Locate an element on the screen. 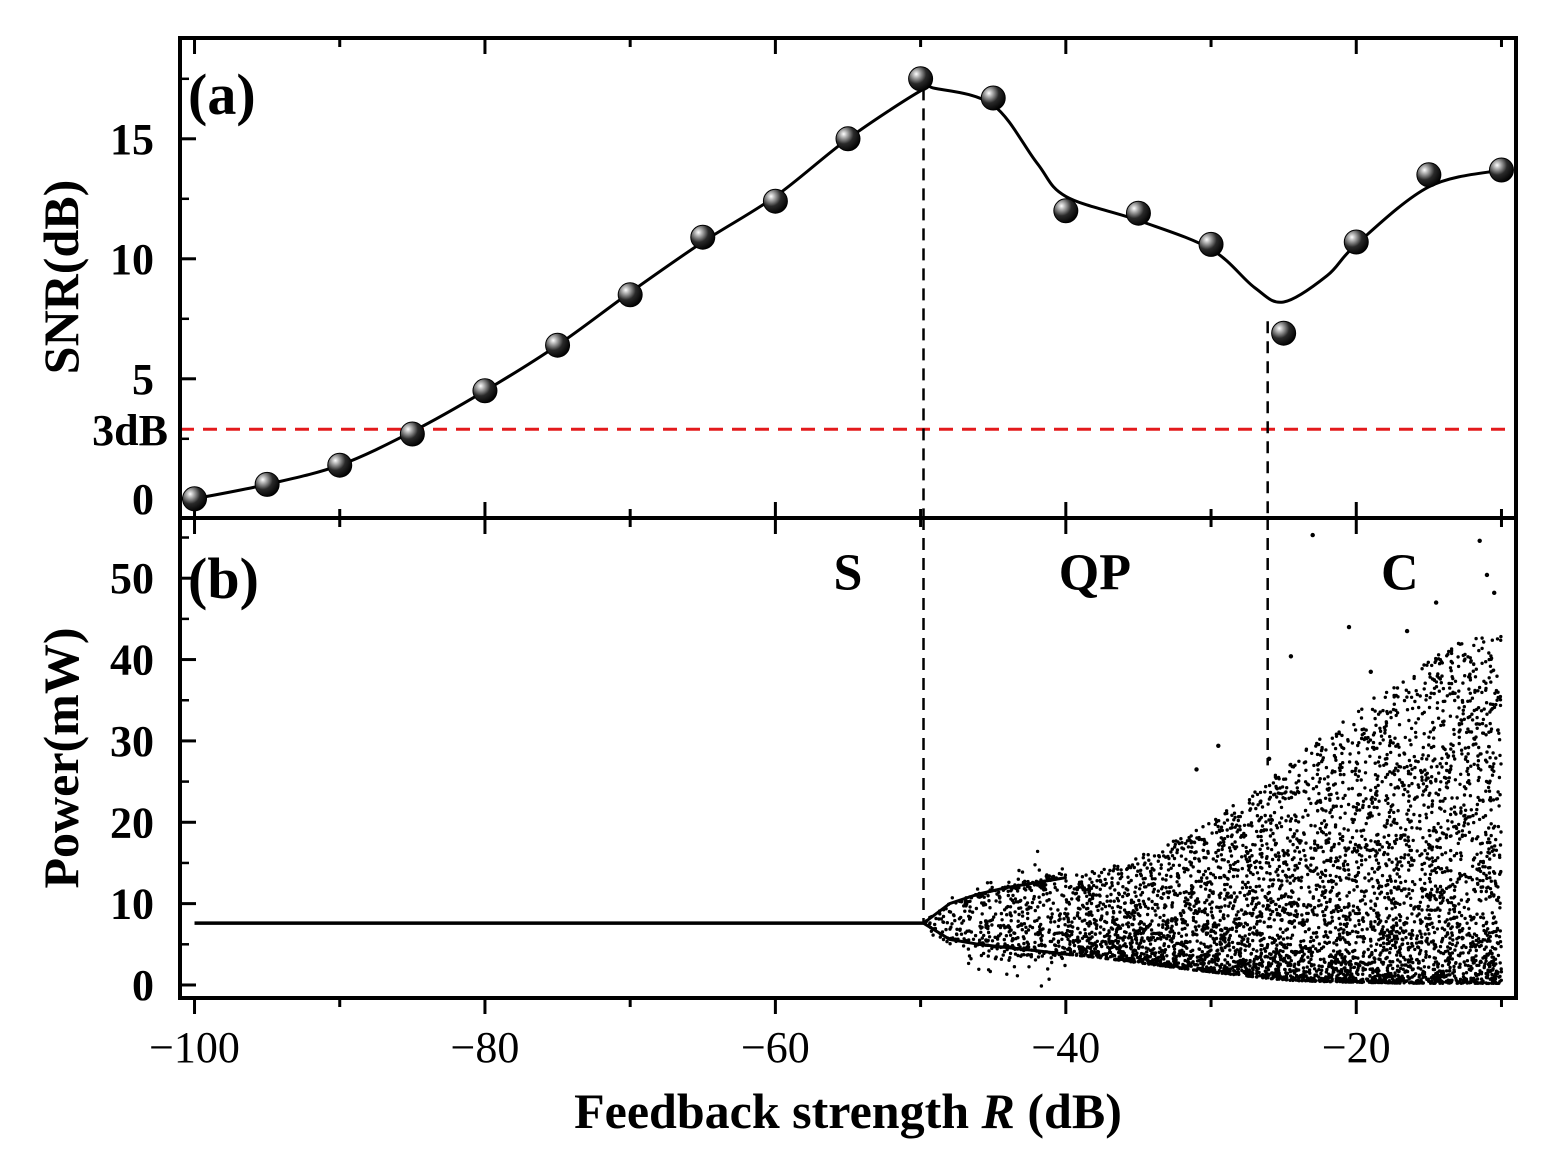 The height and width of the screenshot is (1167, 1545). threshold-label: 3dB is located at coordinates (130, 430).